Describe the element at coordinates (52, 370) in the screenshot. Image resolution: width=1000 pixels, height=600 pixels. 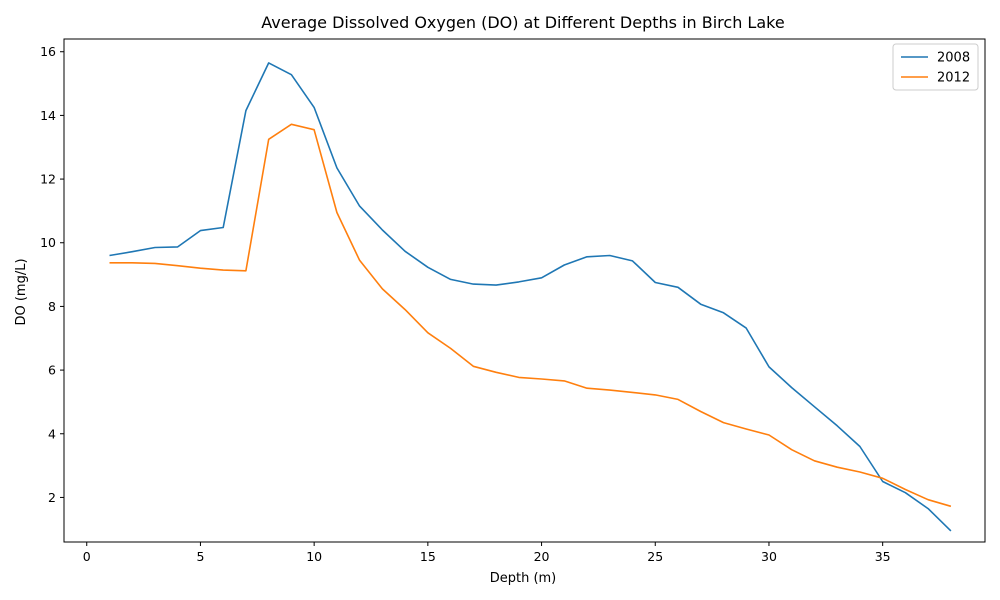
I see `y-tick-label: 6` at that location.